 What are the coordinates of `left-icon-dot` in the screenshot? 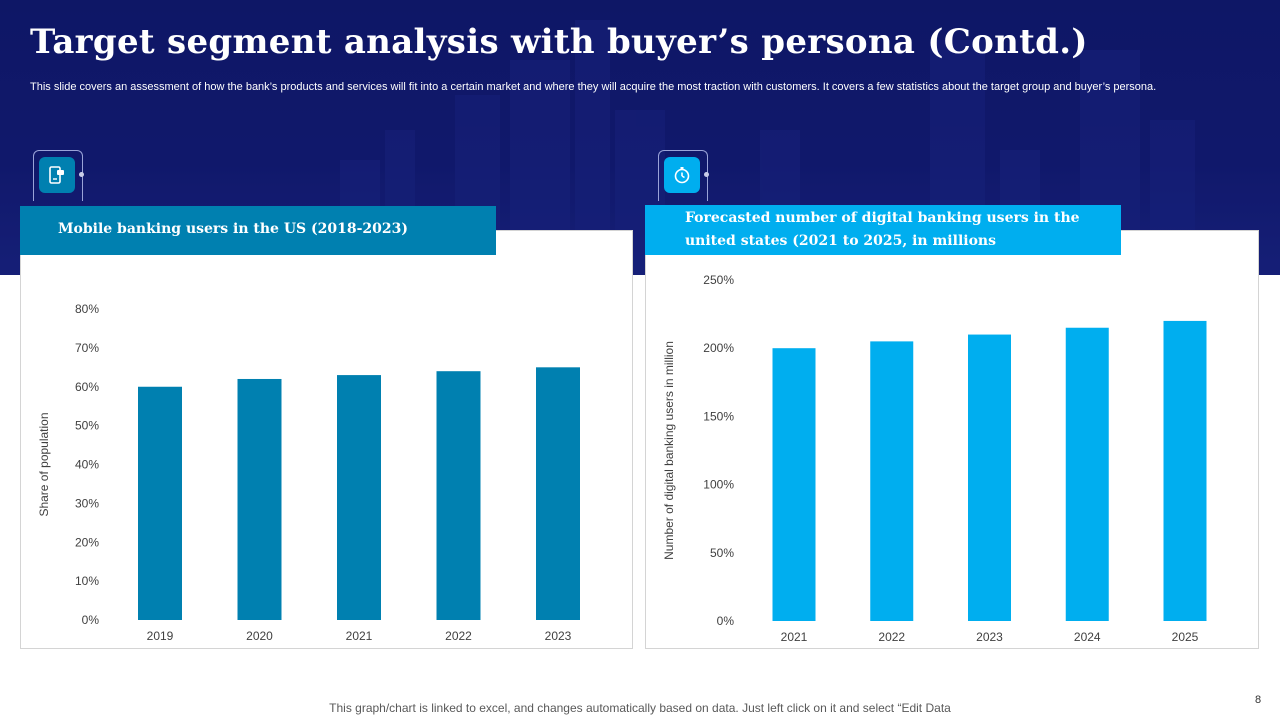 It's located at (81, 174).